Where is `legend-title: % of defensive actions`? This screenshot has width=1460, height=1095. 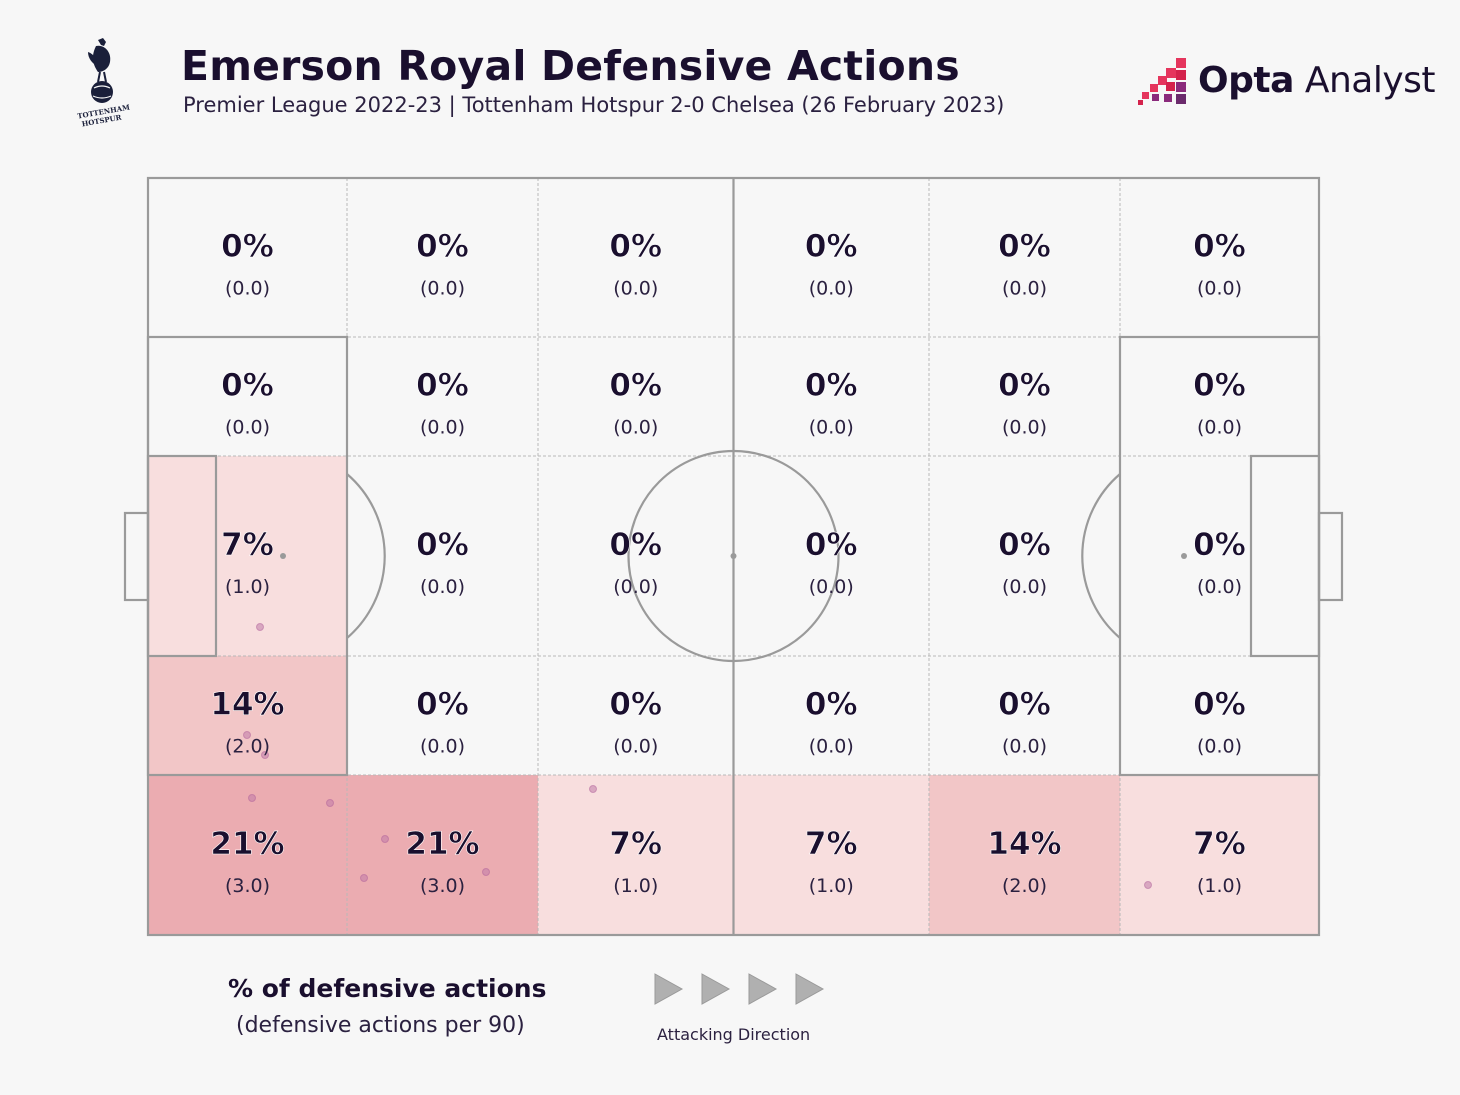 legend-title: % of defensive actions is located at coordinates (387, 988).